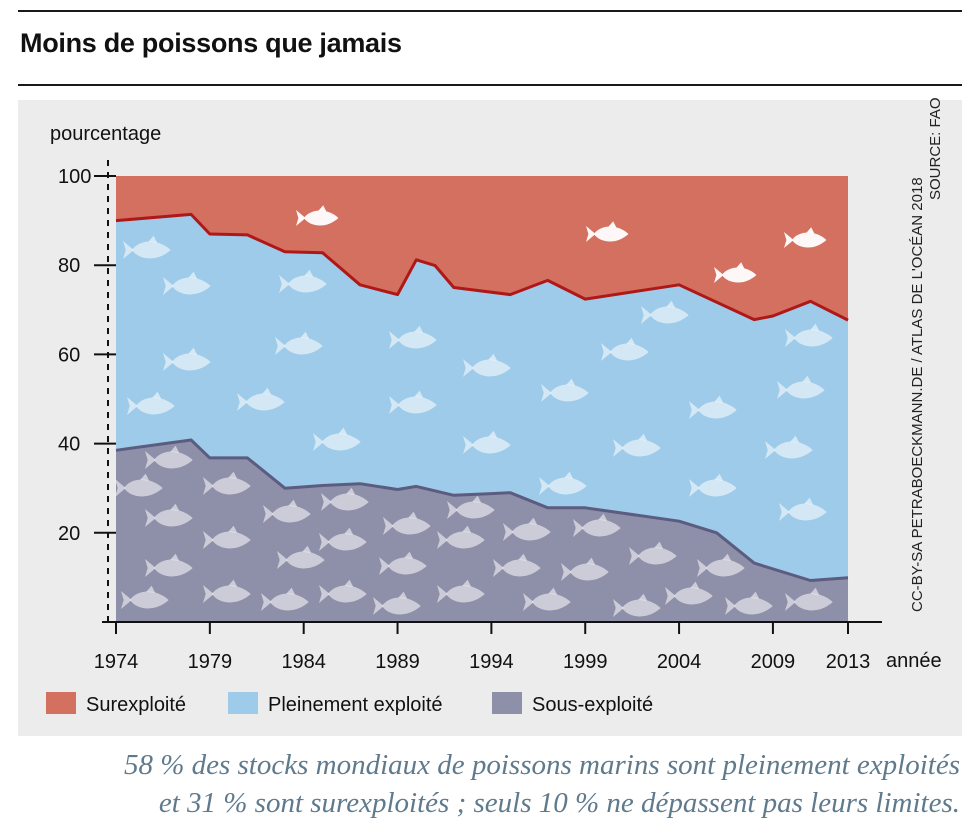  What do you see at coordinates (303, 662) in the screenshot?
I see `x-tick-label: 1984` at bounding box center [303, 662].